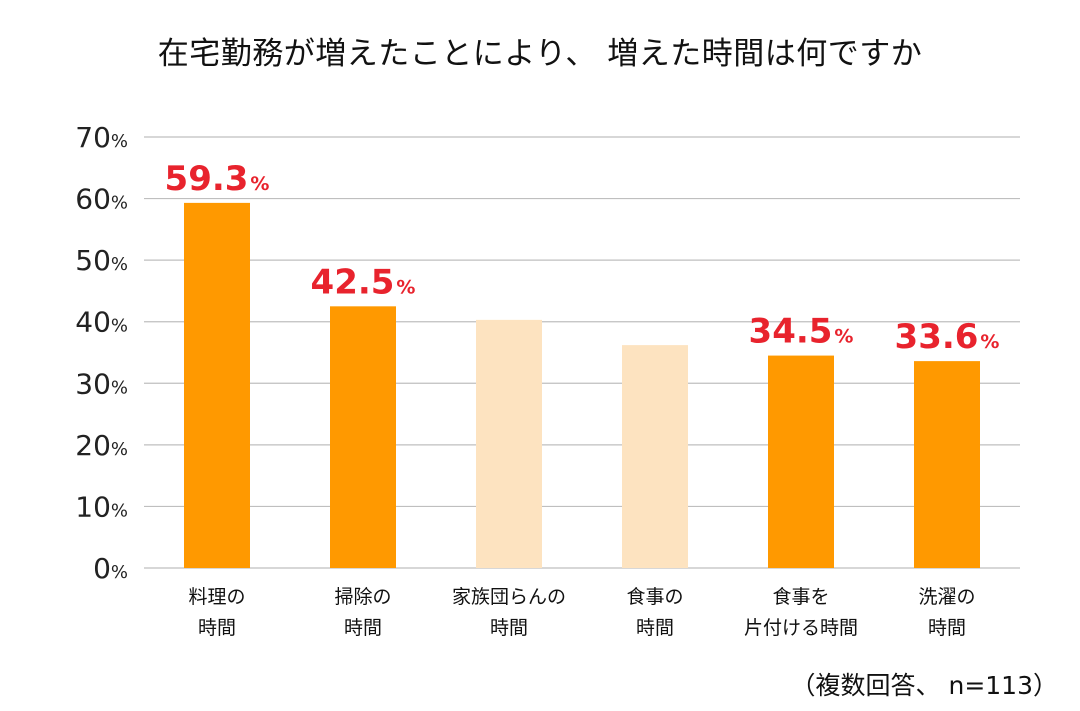  Describe the element at coordinates (216, 597) in the screenshot. I see `x-category-label: 料理の` at that location.